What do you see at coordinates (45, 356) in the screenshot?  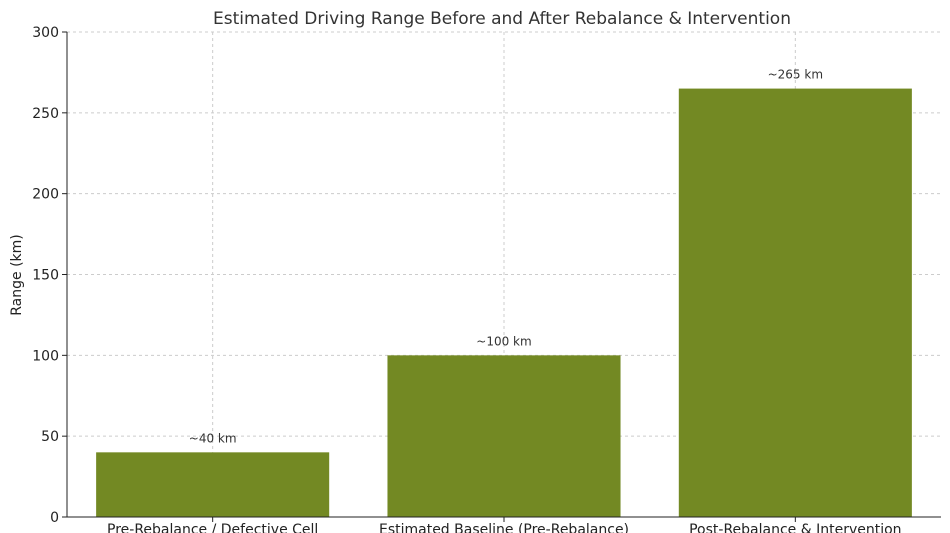 I see `y-tick-label: 100` at bounding box center [45, 356].